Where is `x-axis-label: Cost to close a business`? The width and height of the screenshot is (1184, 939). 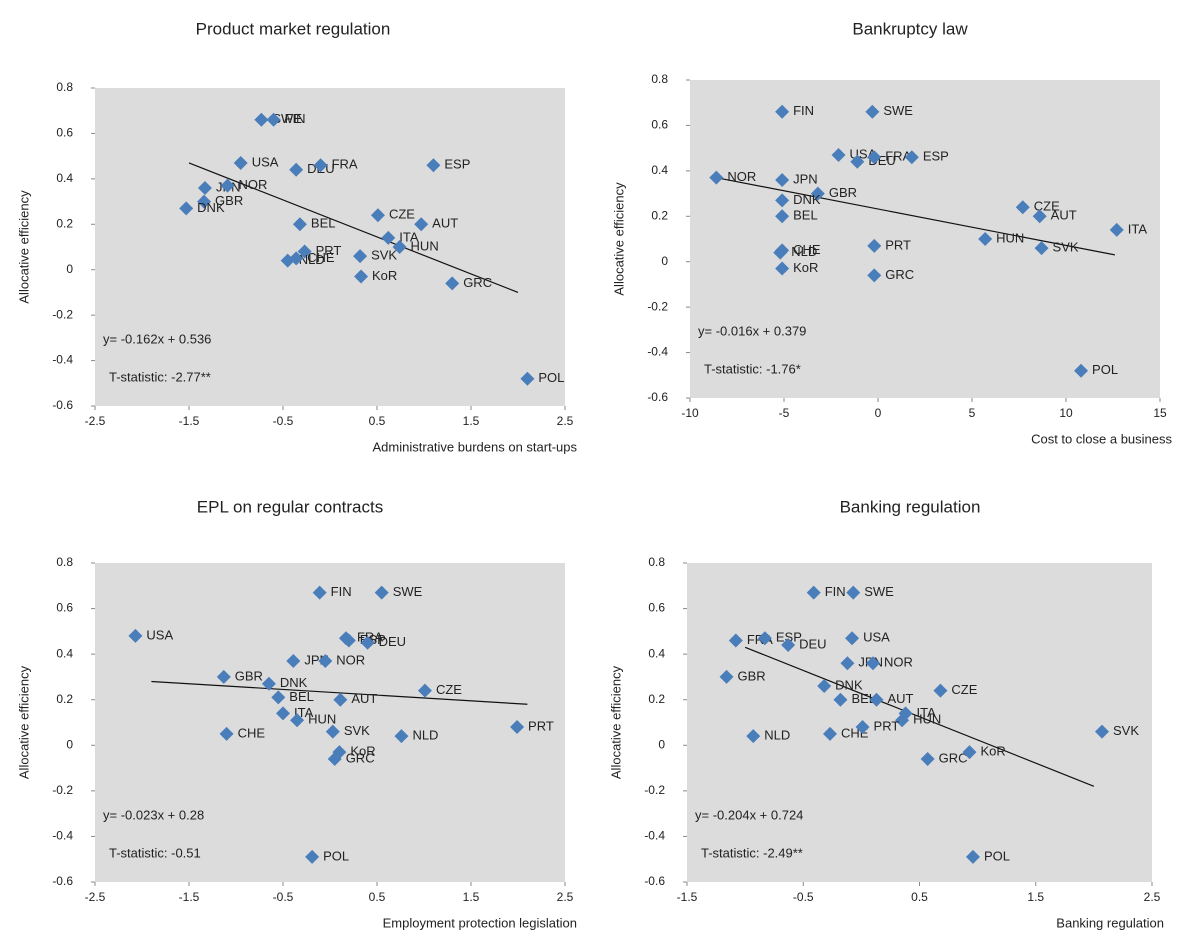 x-axis-label: Cost to close a business is located at coordinates (1101, 438).